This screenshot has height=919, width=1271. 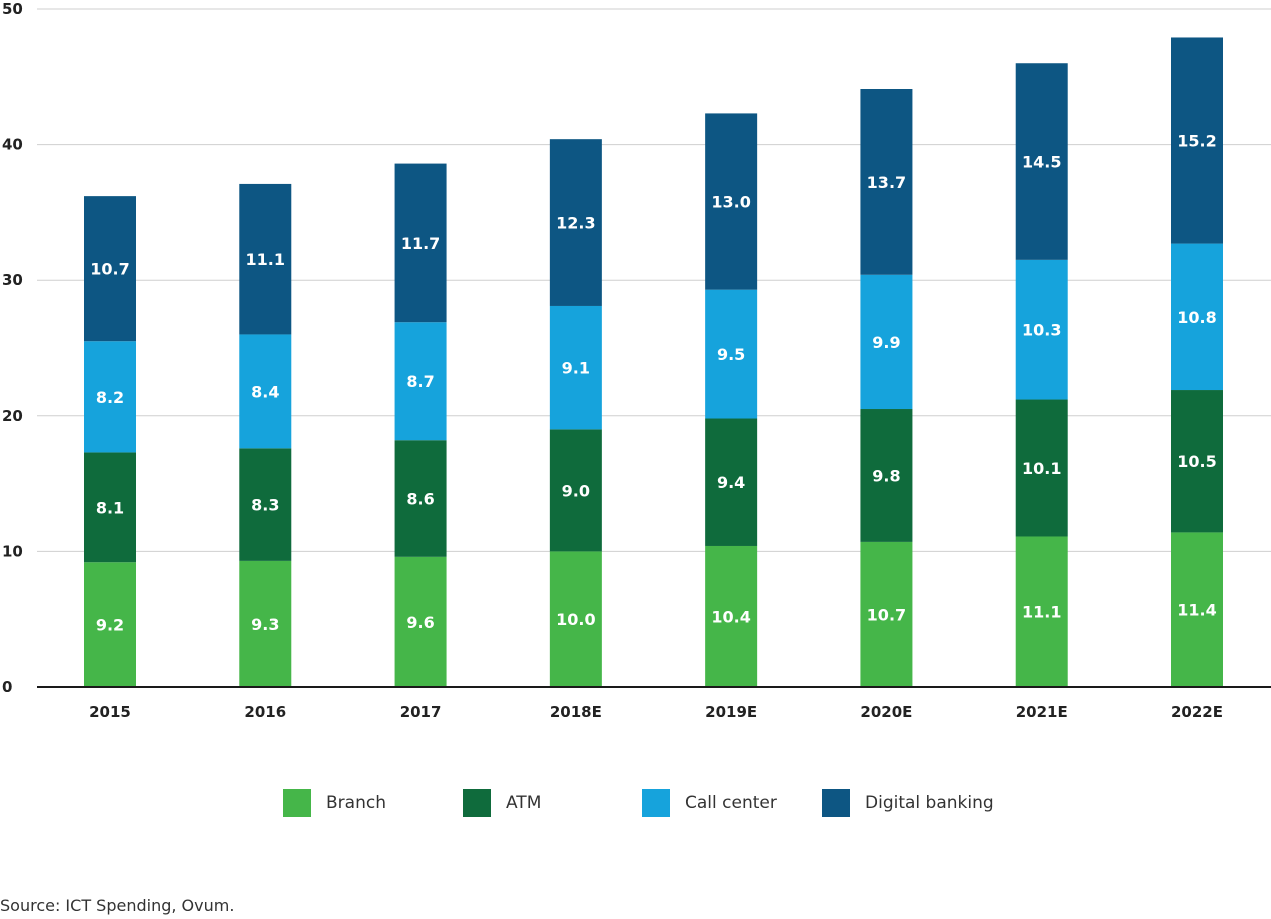 I want to click on value-label-branch-2022E: 11.4, so click(x=1196, y=610).